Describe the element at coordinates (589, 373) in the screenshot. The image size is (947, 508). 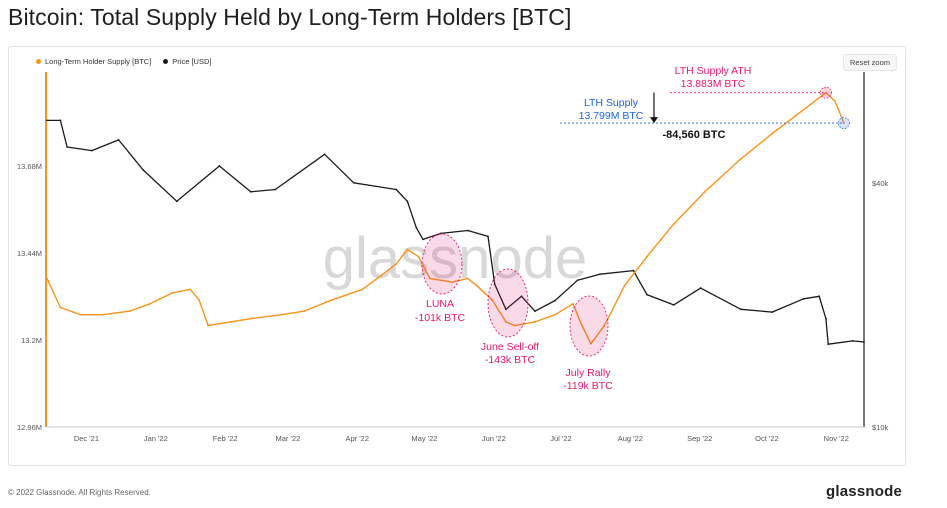
I see `annotation-july-label: July Rally` at that location.